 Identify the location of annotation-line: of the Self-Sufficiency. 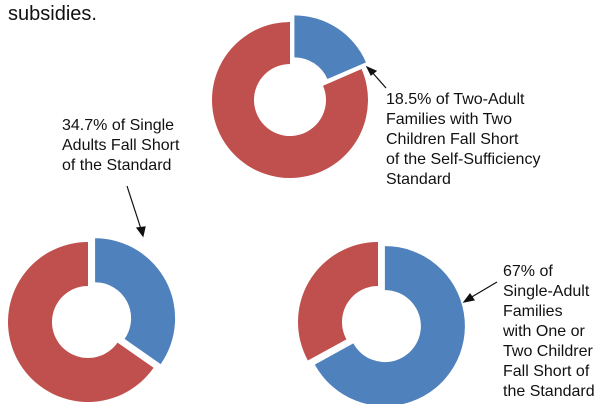
(463, 159).